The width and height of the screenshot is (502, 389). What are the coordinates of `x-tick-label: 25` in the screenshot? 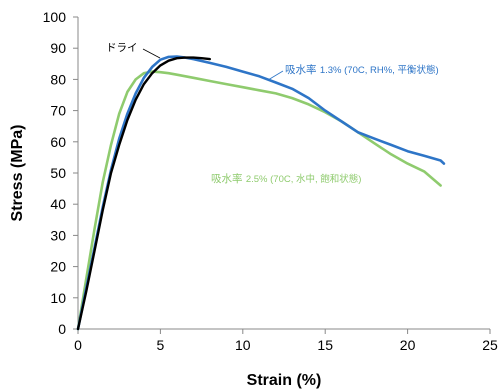 It's located at (490, 345).